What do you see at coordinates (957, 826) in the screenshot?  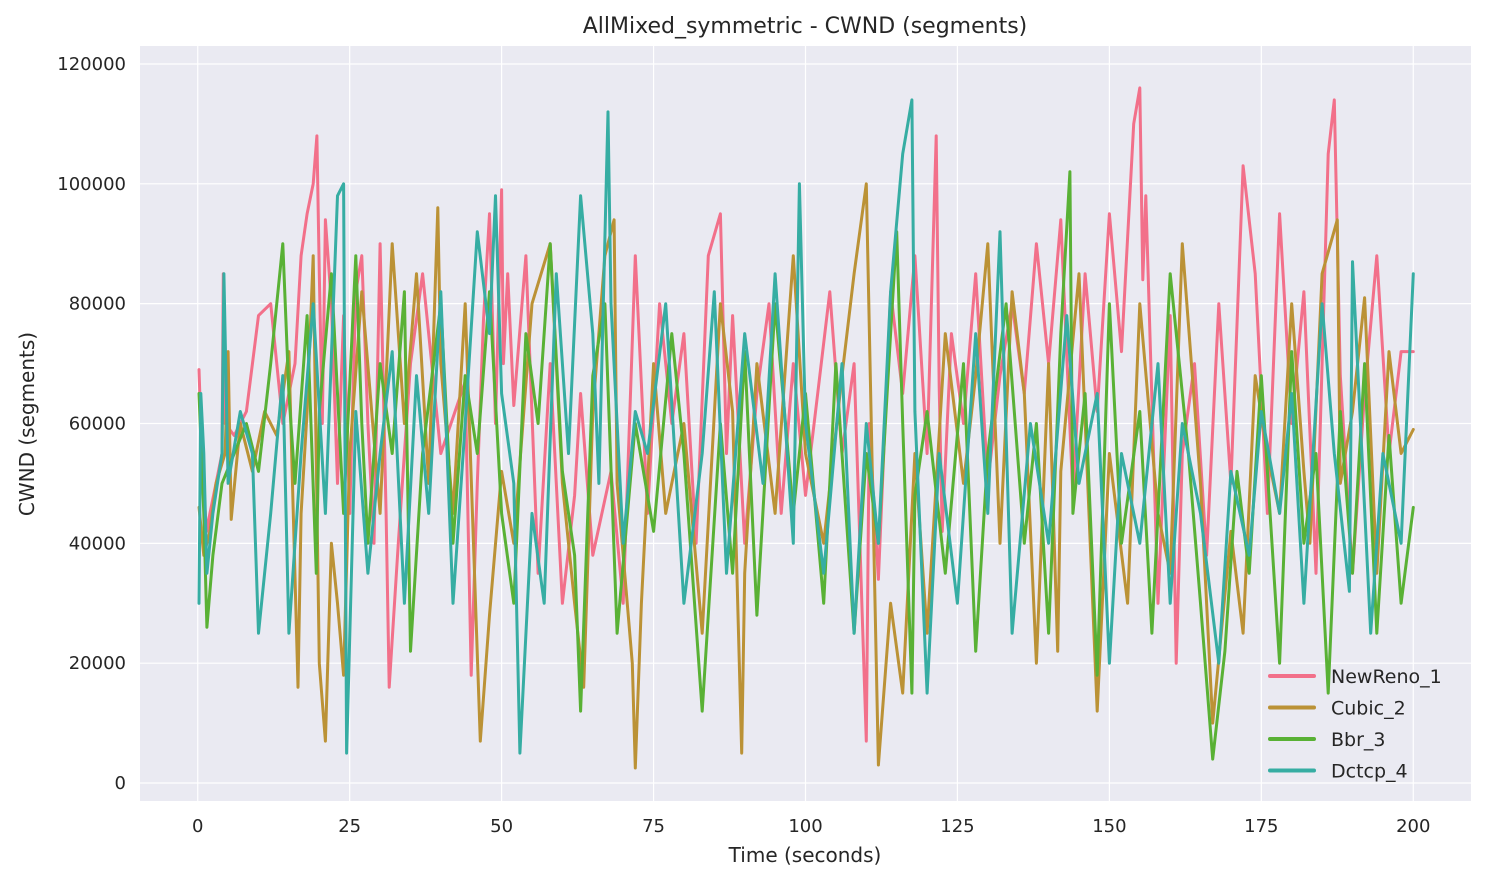 I see `x-tick-label: 125` at bounding box center [957, 826].